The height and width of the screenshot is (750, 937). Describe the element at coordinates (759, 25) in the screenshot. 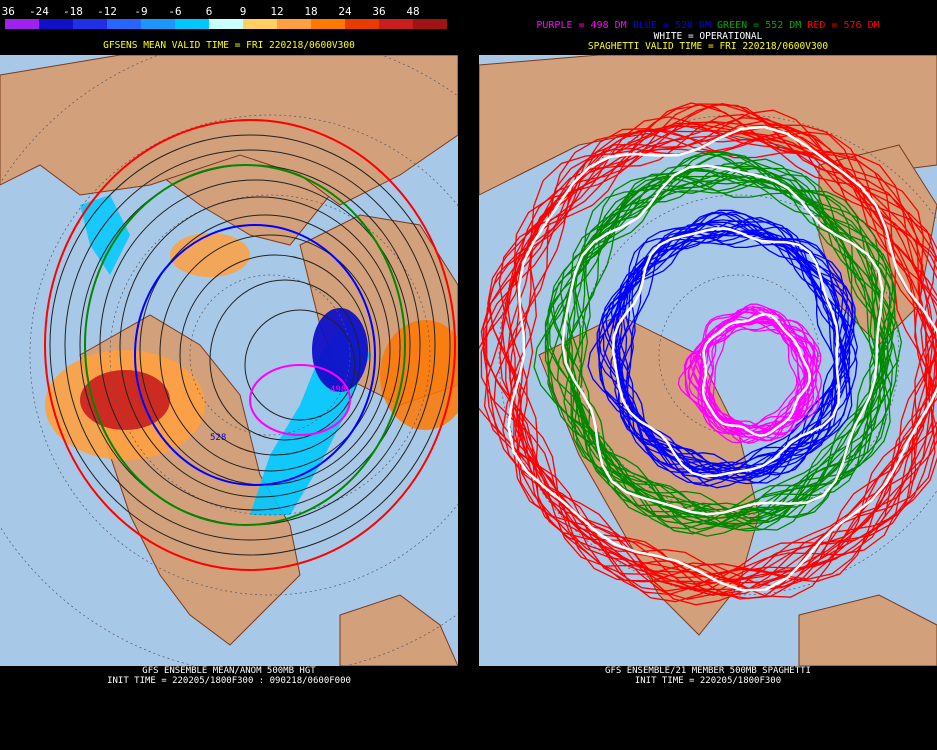

I see `legend-green: GREEN = 552 DM` at that location.